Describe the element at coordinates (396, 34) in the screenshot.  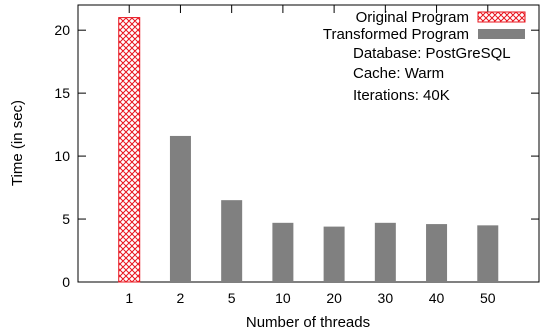
I see `legend-label-transformed: Transformed Program` at that location.